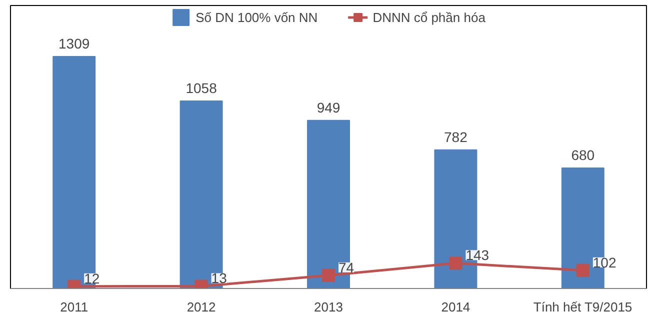 This screenshot has width=660, height=321. I want to click on data-label: 1309, so click(74, 44).